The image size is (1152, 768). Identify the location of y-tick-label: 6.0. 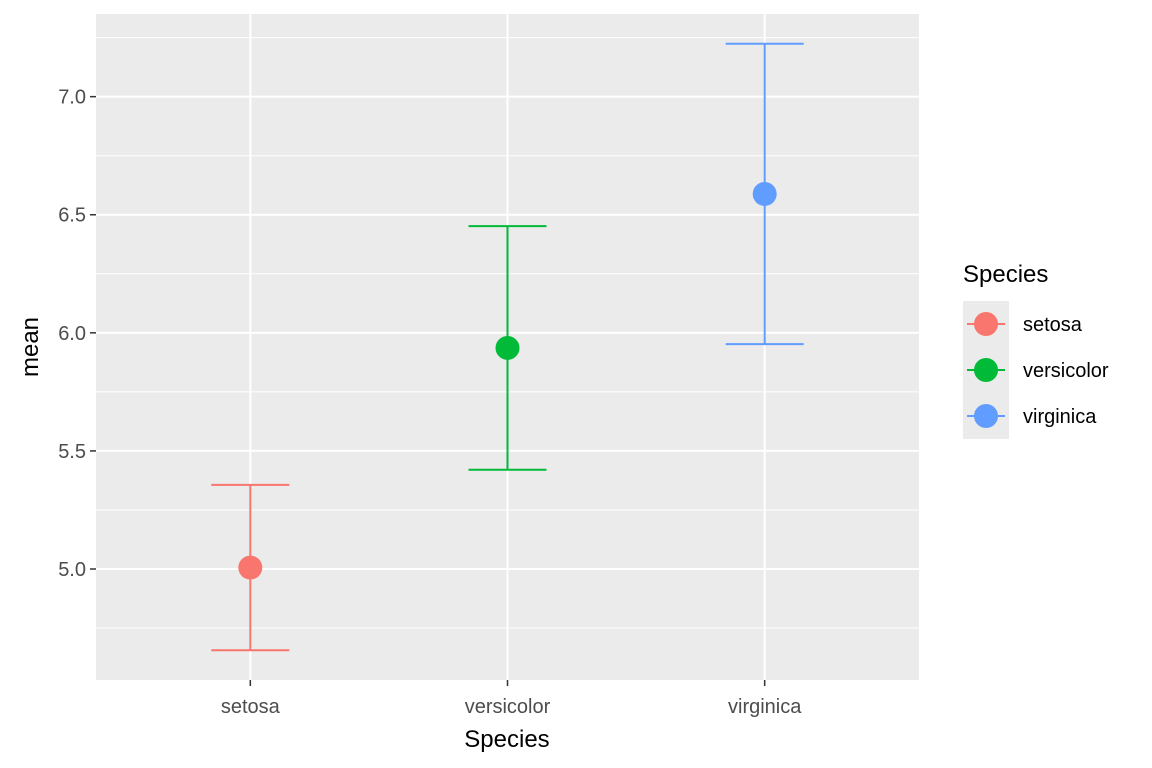
(72, 334).